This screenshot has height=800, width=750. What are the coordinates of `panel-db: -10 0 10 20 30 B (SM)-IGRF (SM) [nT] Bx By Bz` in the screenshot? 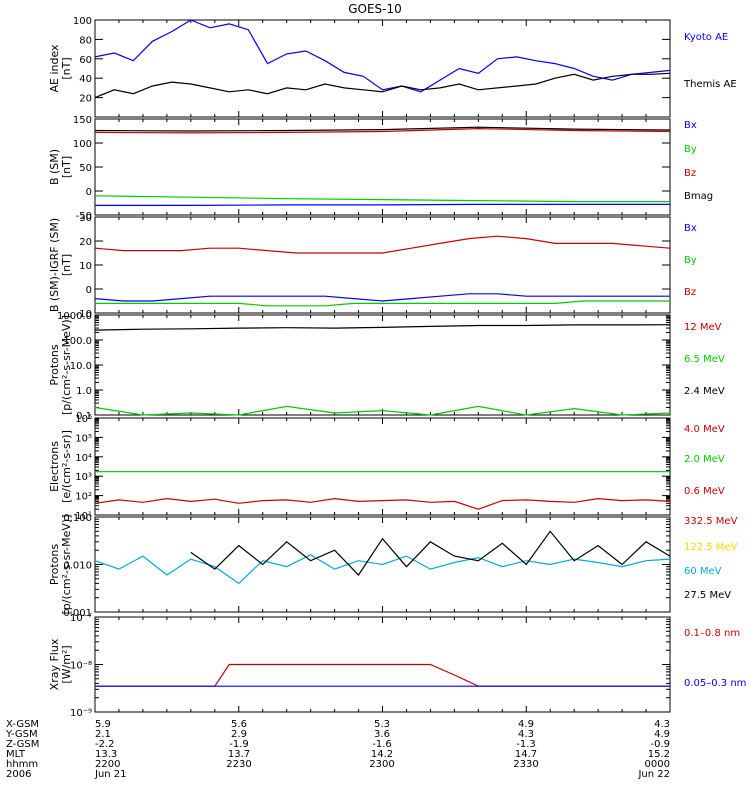 It's located at (372, 266).